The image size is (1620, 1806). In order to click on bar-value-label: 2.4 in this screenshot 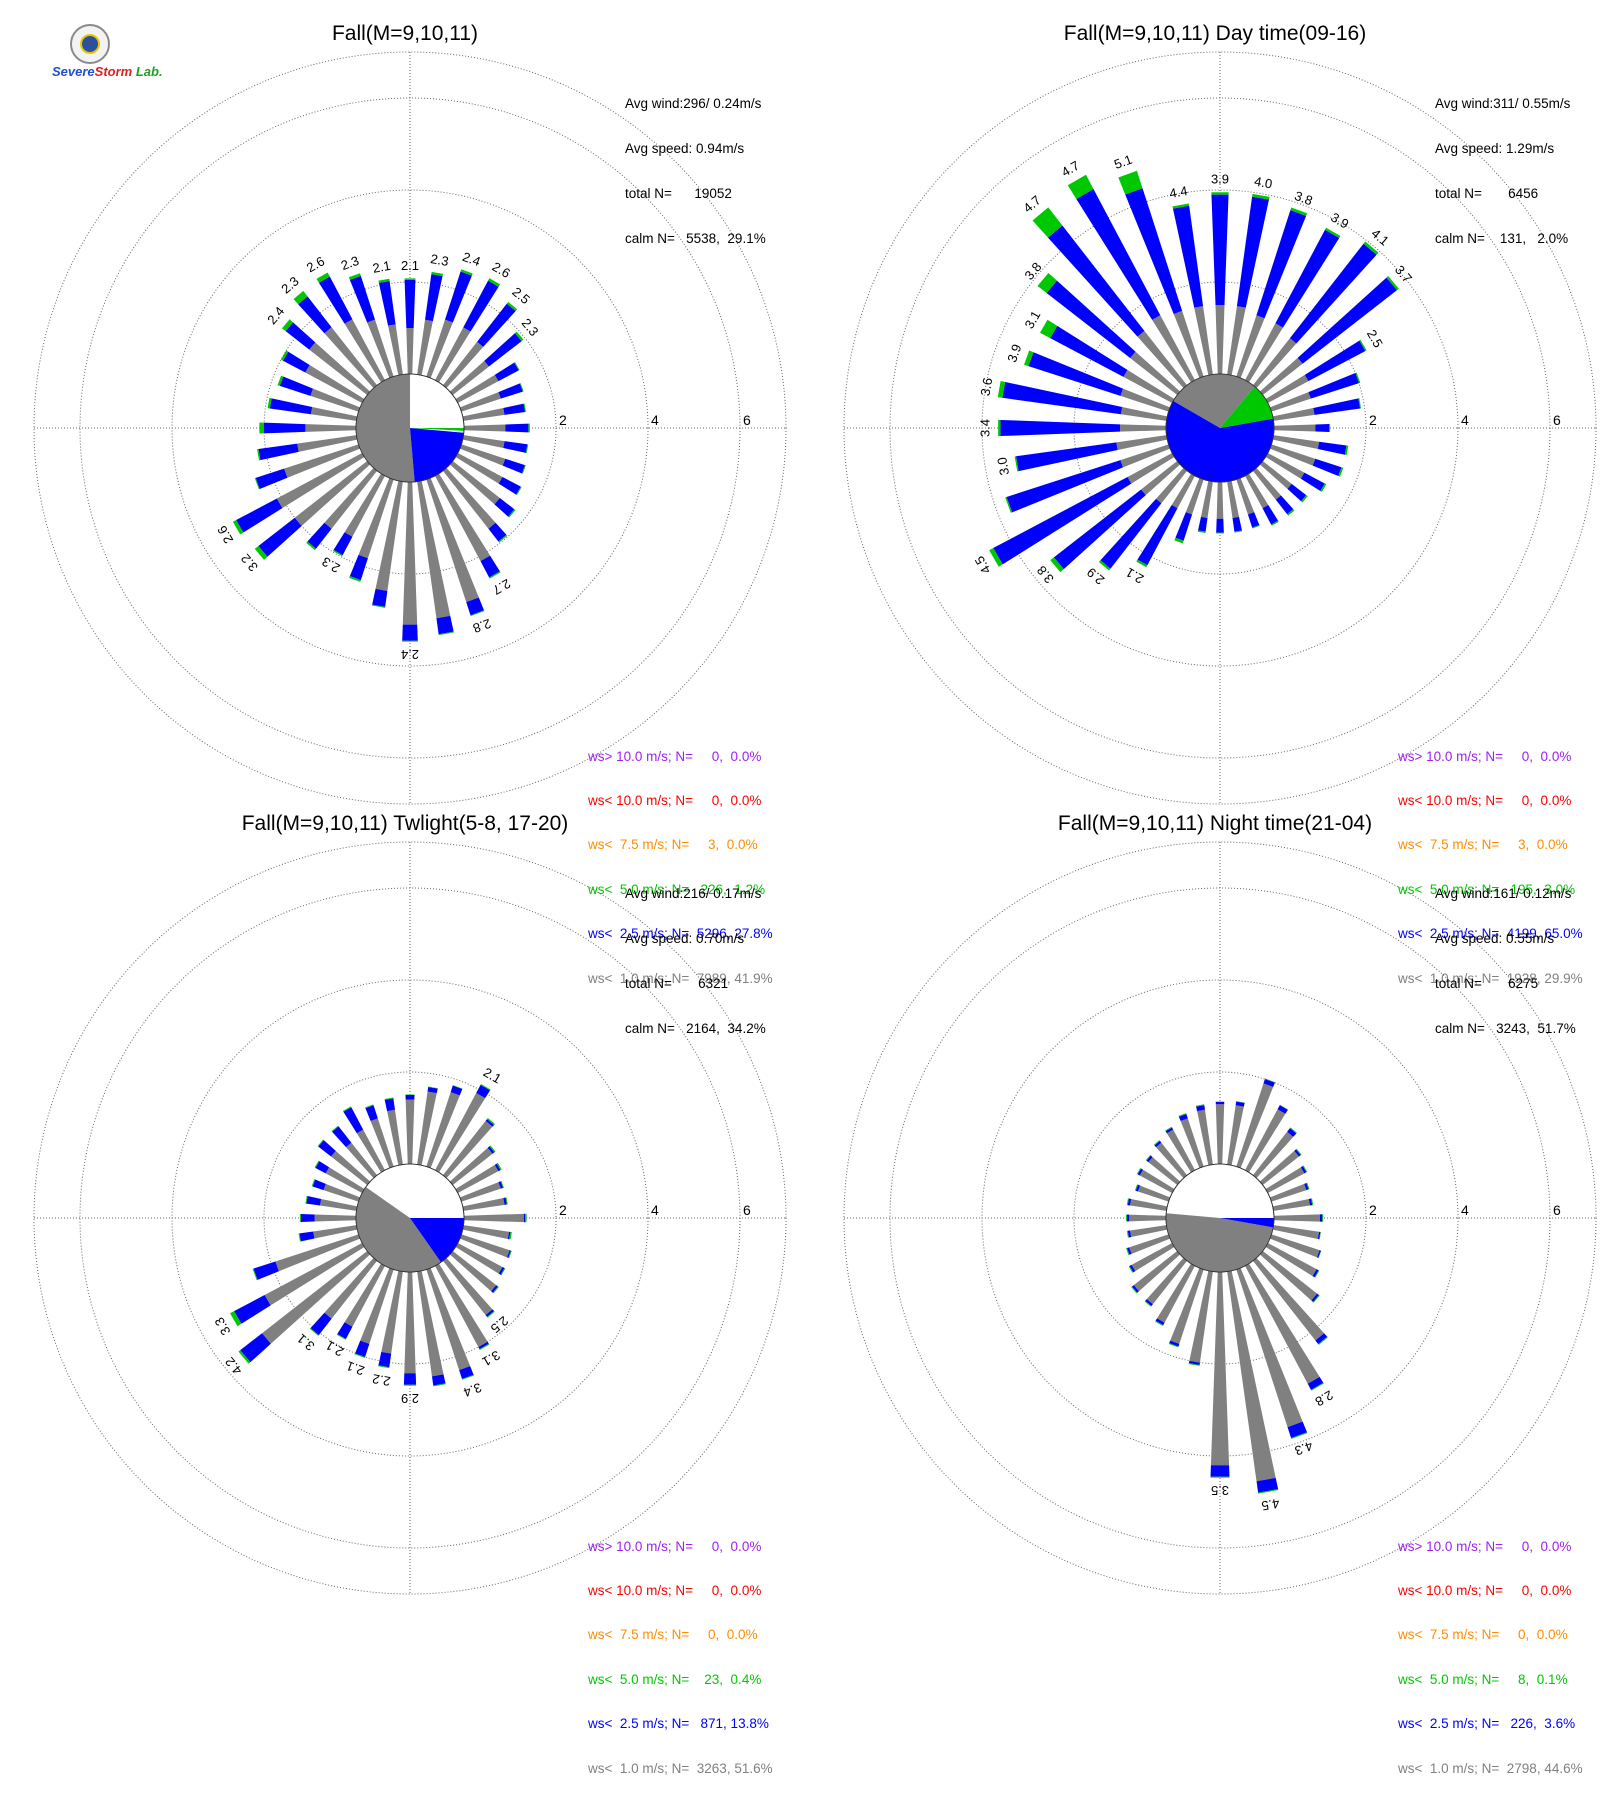, I will do `click(471, 259)`.